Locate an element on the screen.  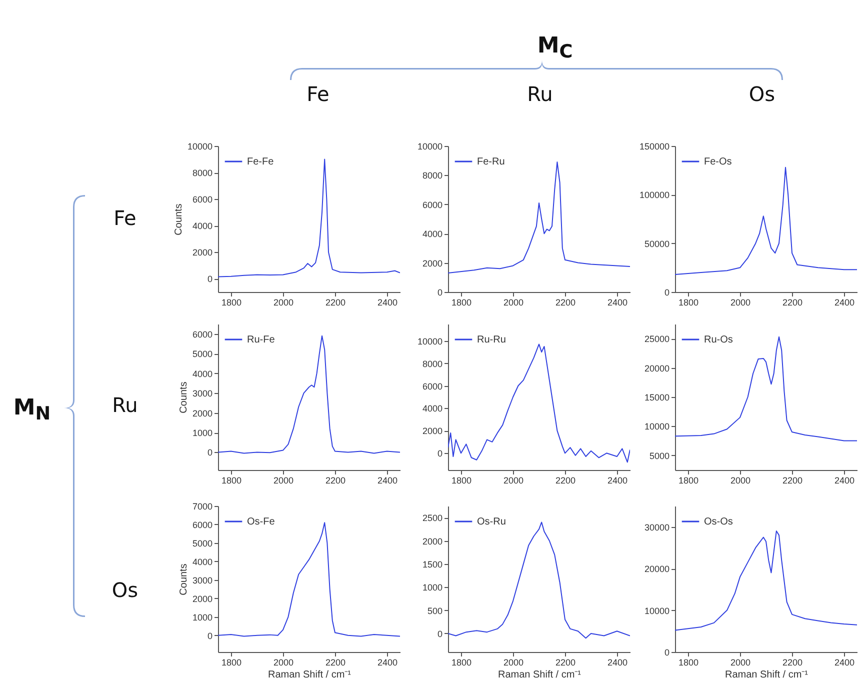
text: M$_{C}$ is located at coordinates (555, 48).